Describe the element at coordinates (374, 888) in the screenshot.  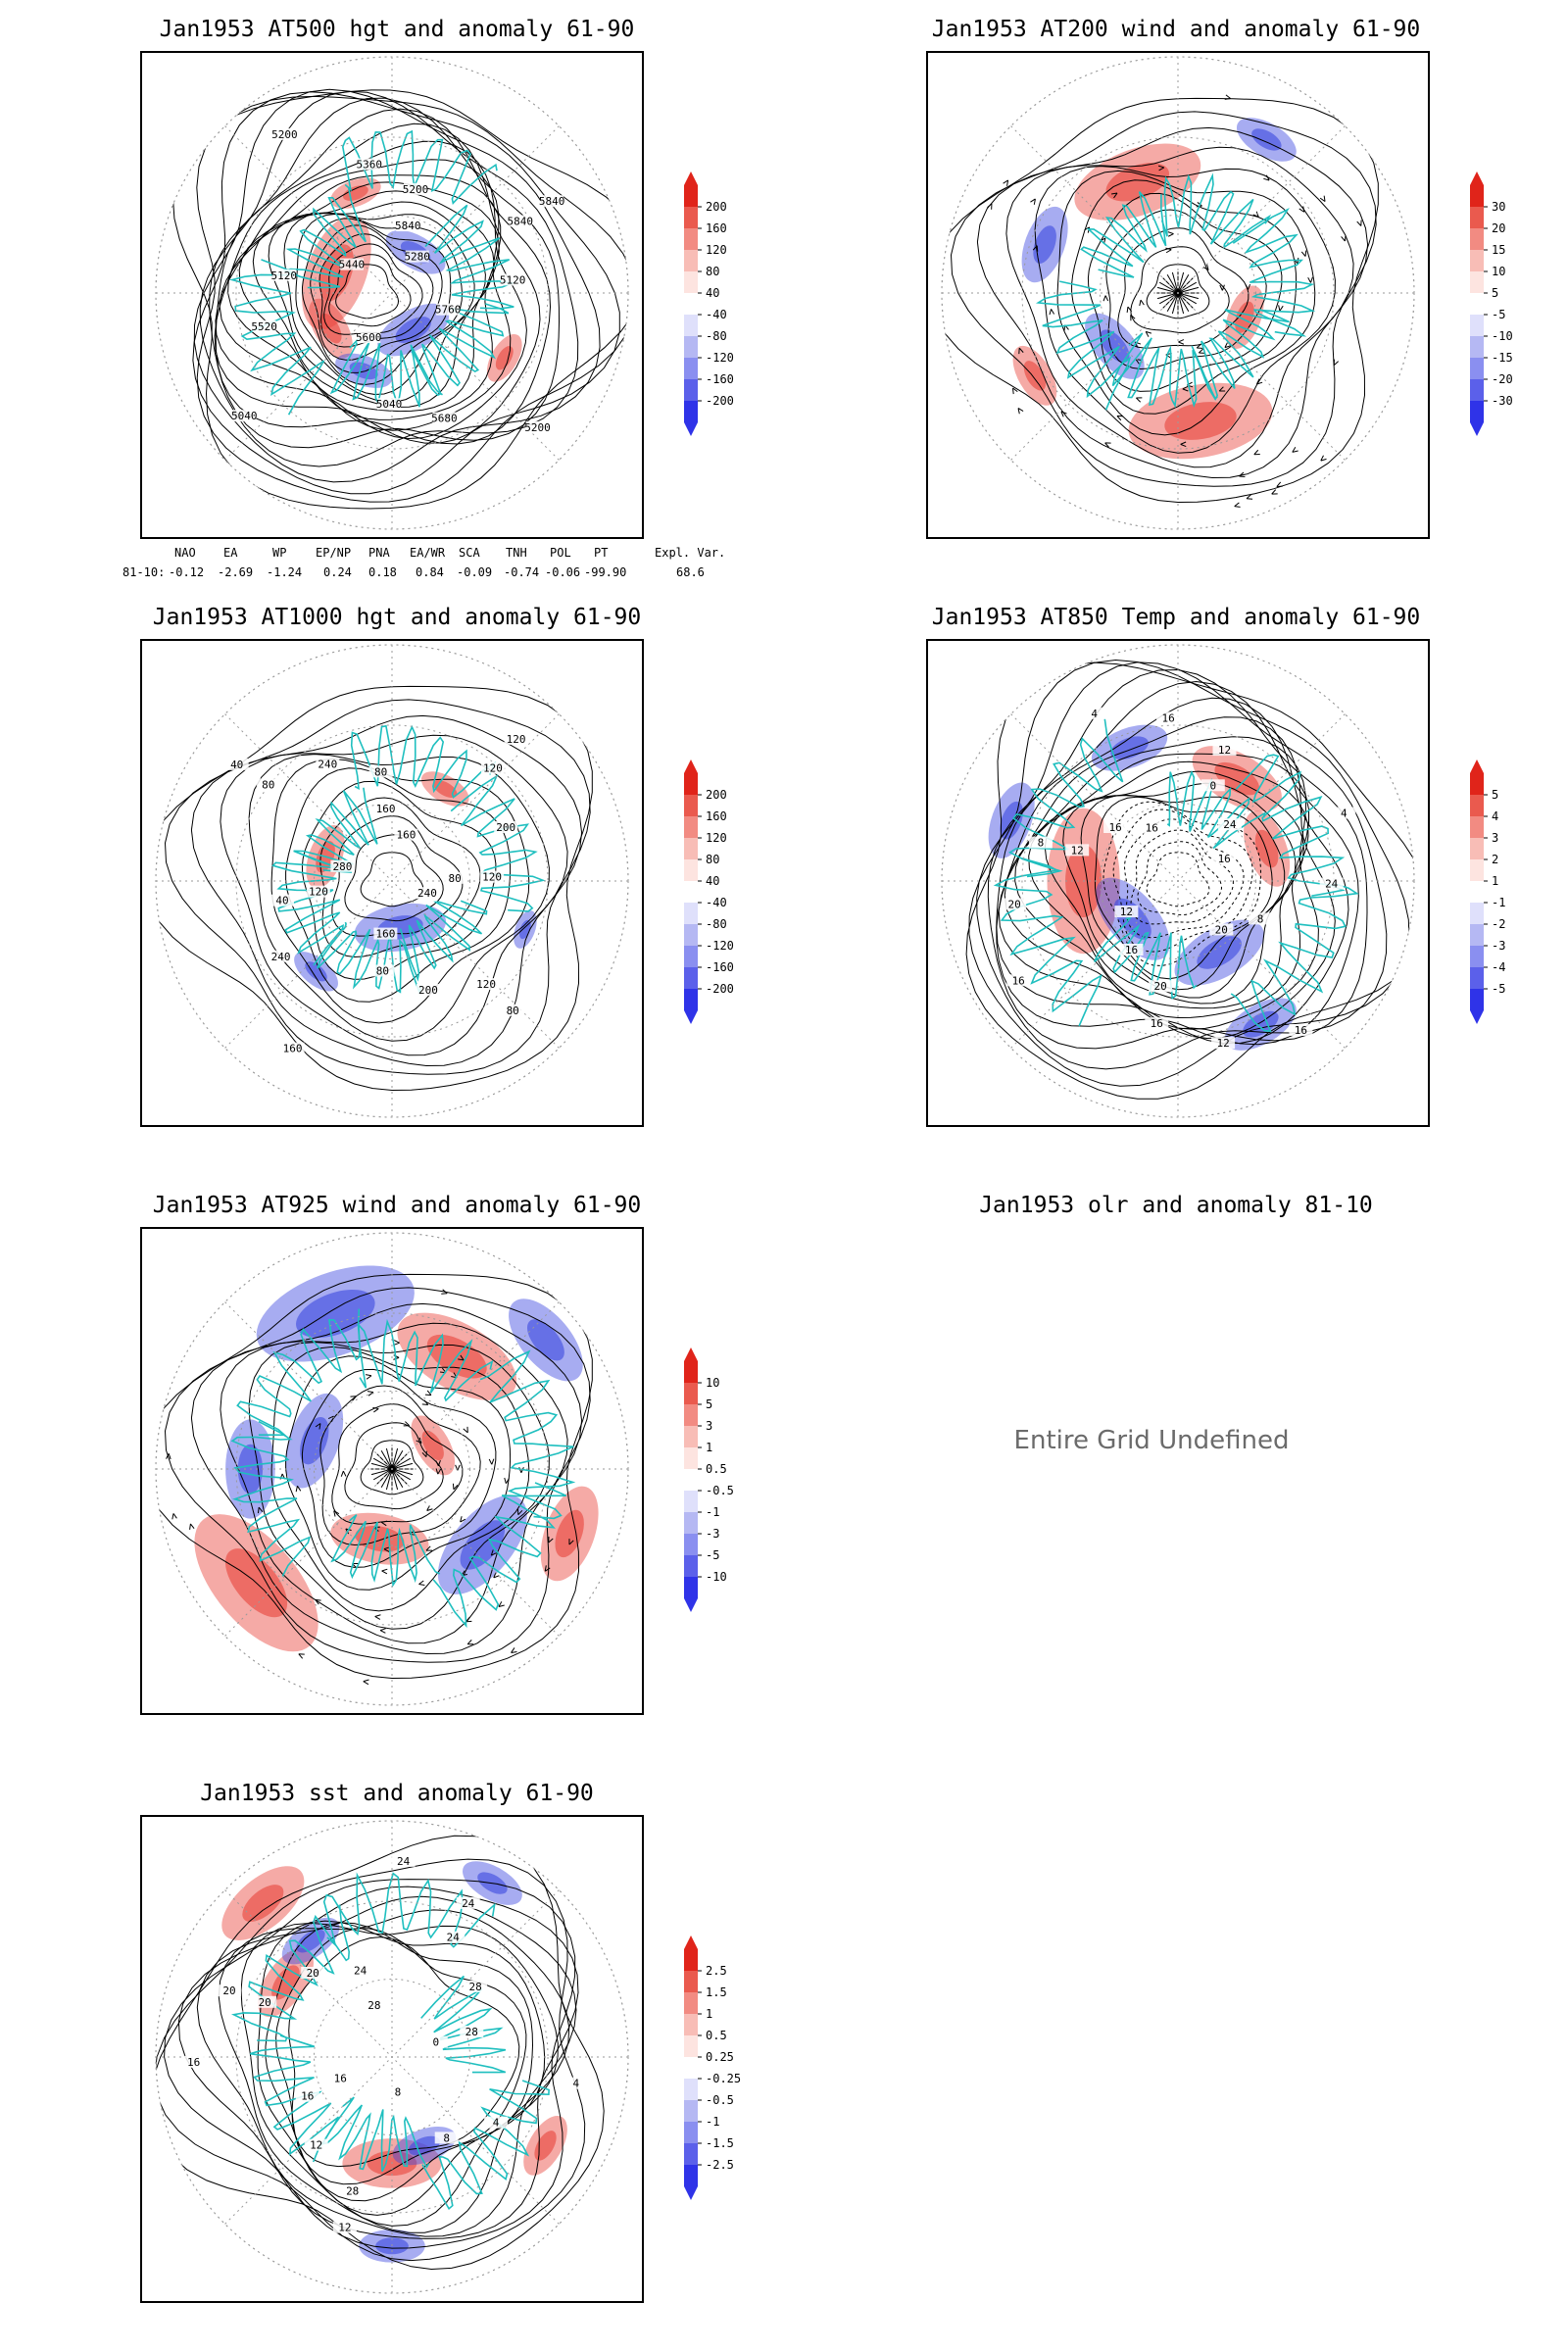
I see `contour-lines` at that location.